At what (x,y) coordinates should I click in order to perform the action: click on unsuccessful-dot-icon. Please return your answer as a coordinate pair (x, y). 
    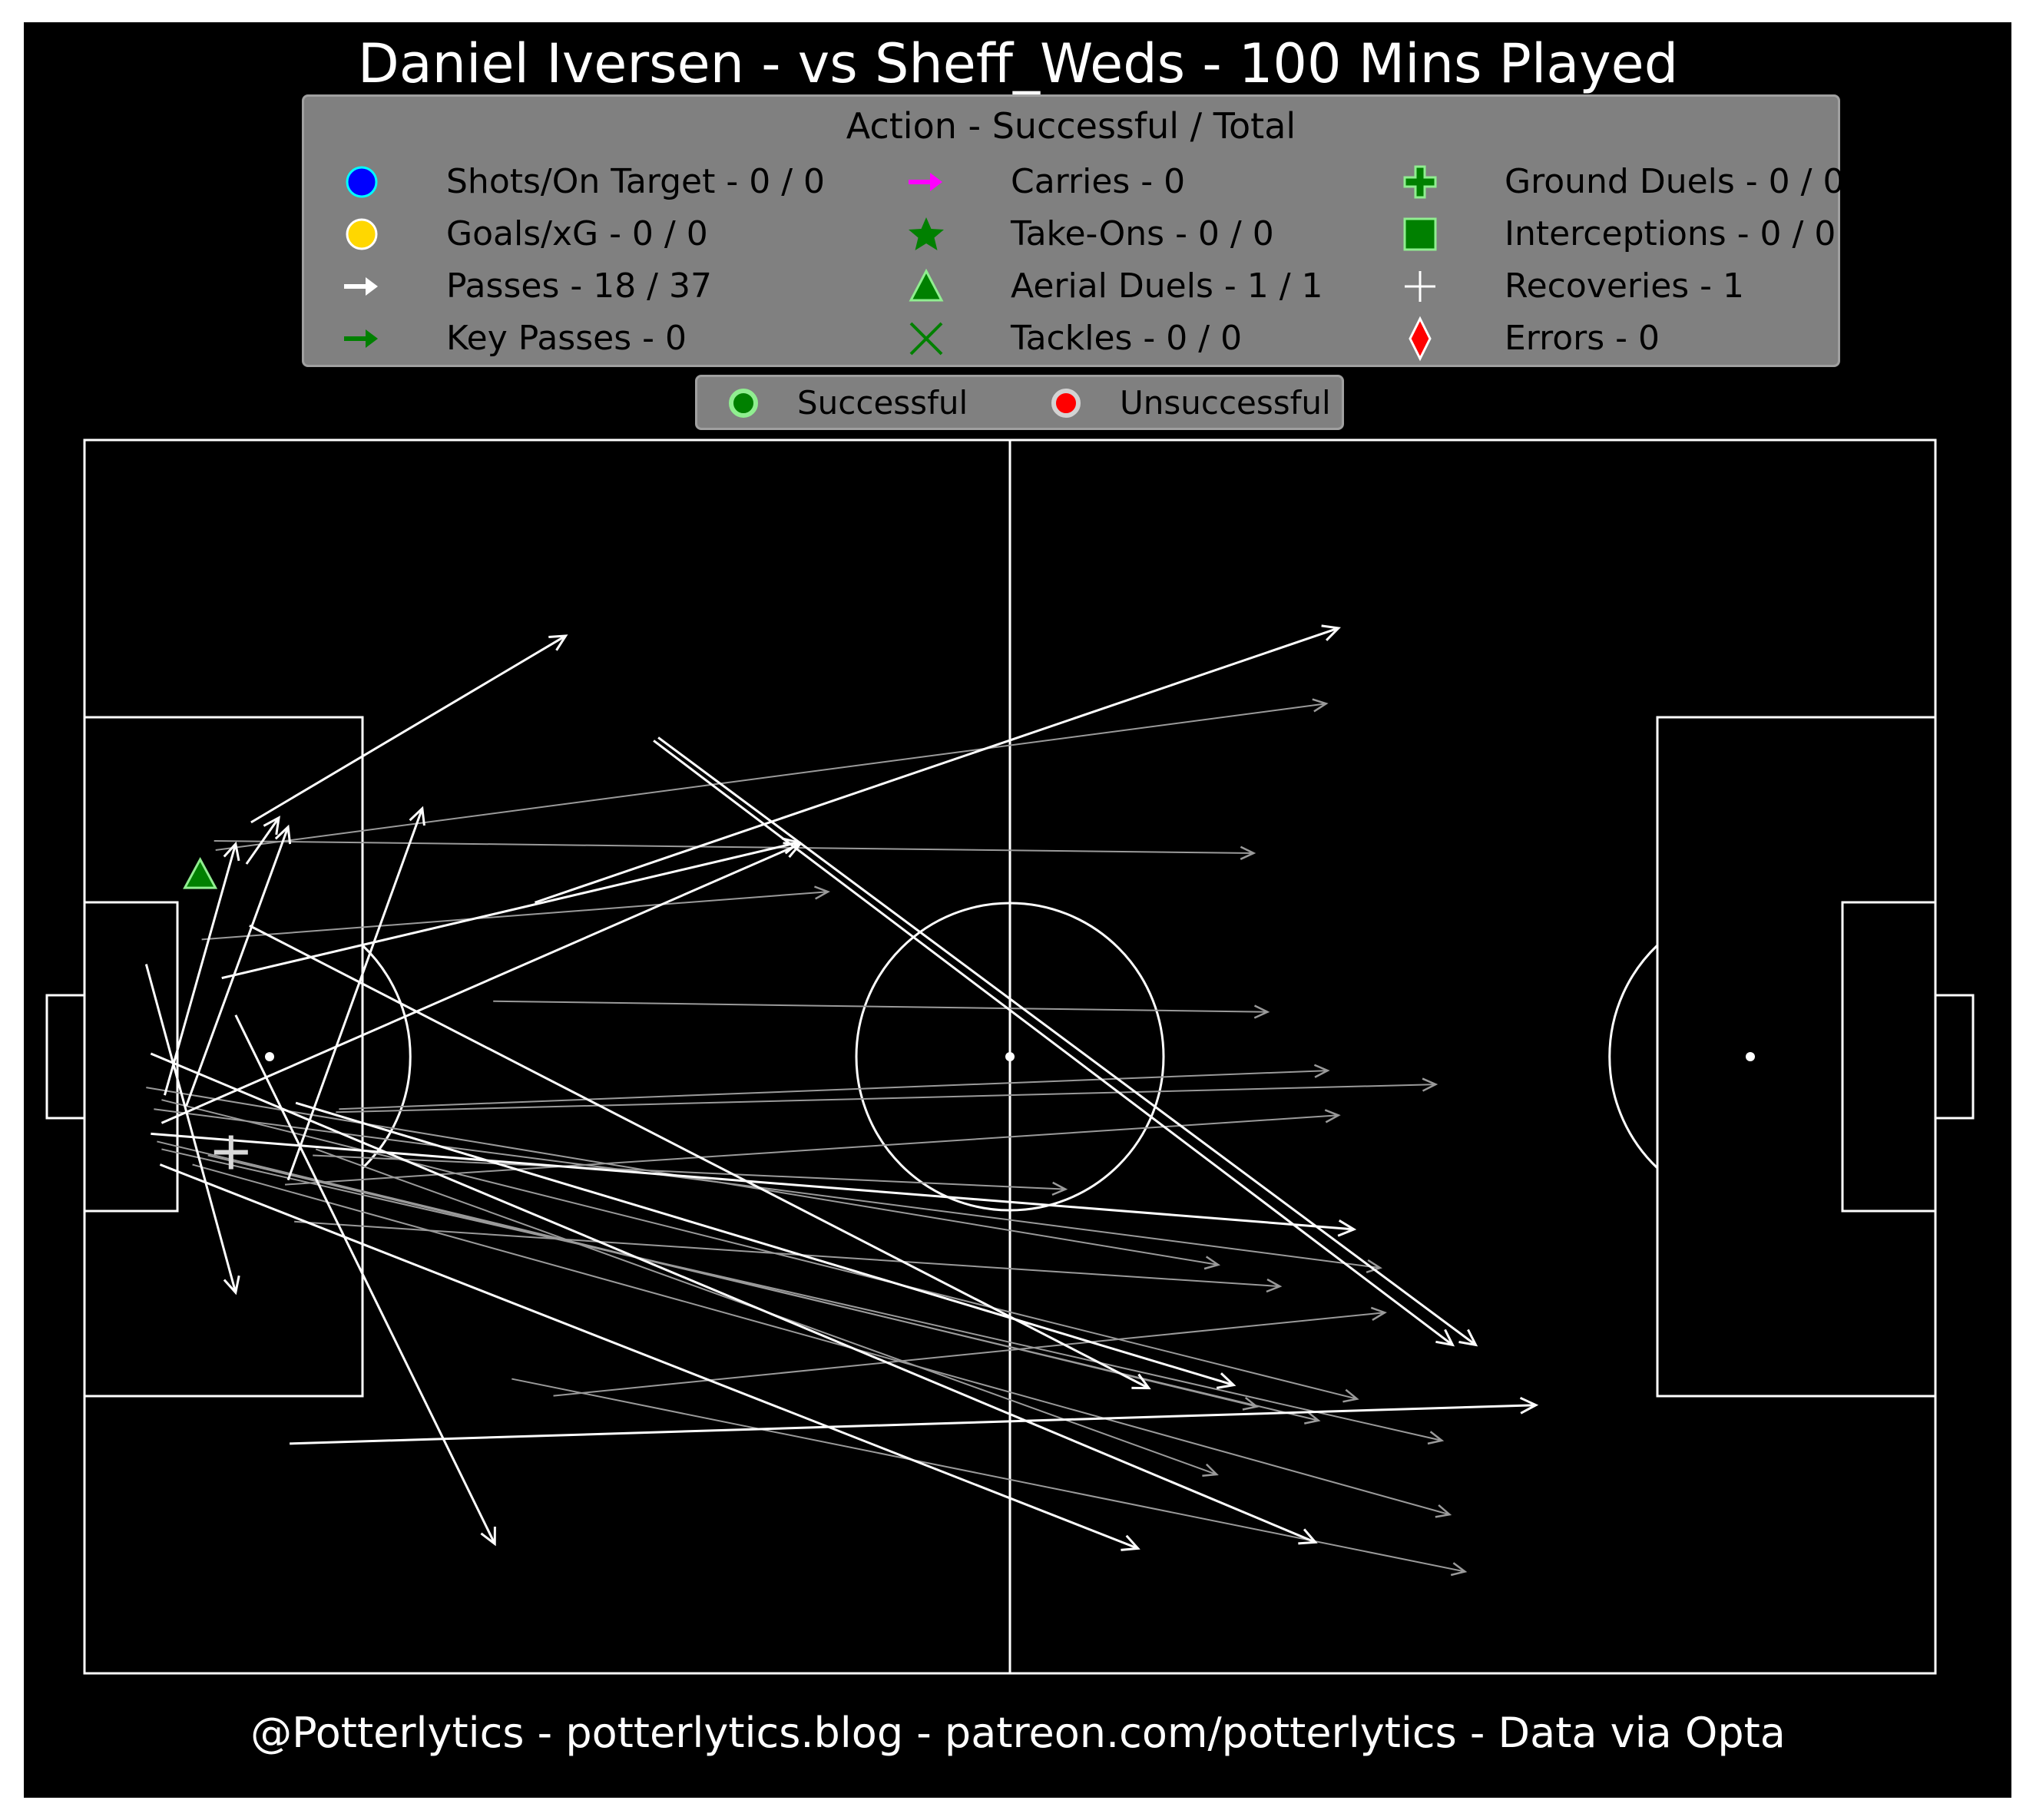
    Looking at the image, I should click on (1066, 403).